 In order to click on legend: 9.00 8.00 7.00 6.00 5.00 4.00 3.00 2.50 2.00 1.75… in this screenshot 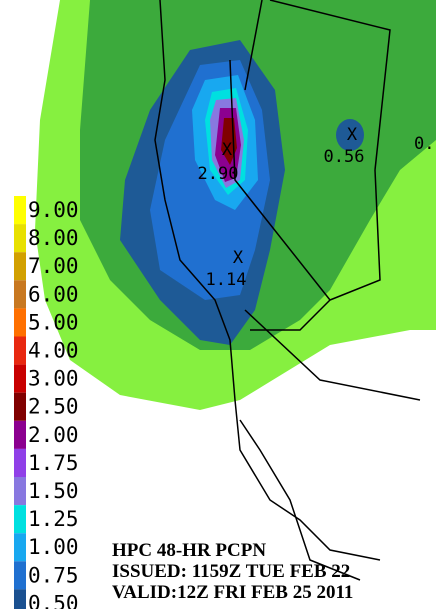, I will do `click(46, 402)`.